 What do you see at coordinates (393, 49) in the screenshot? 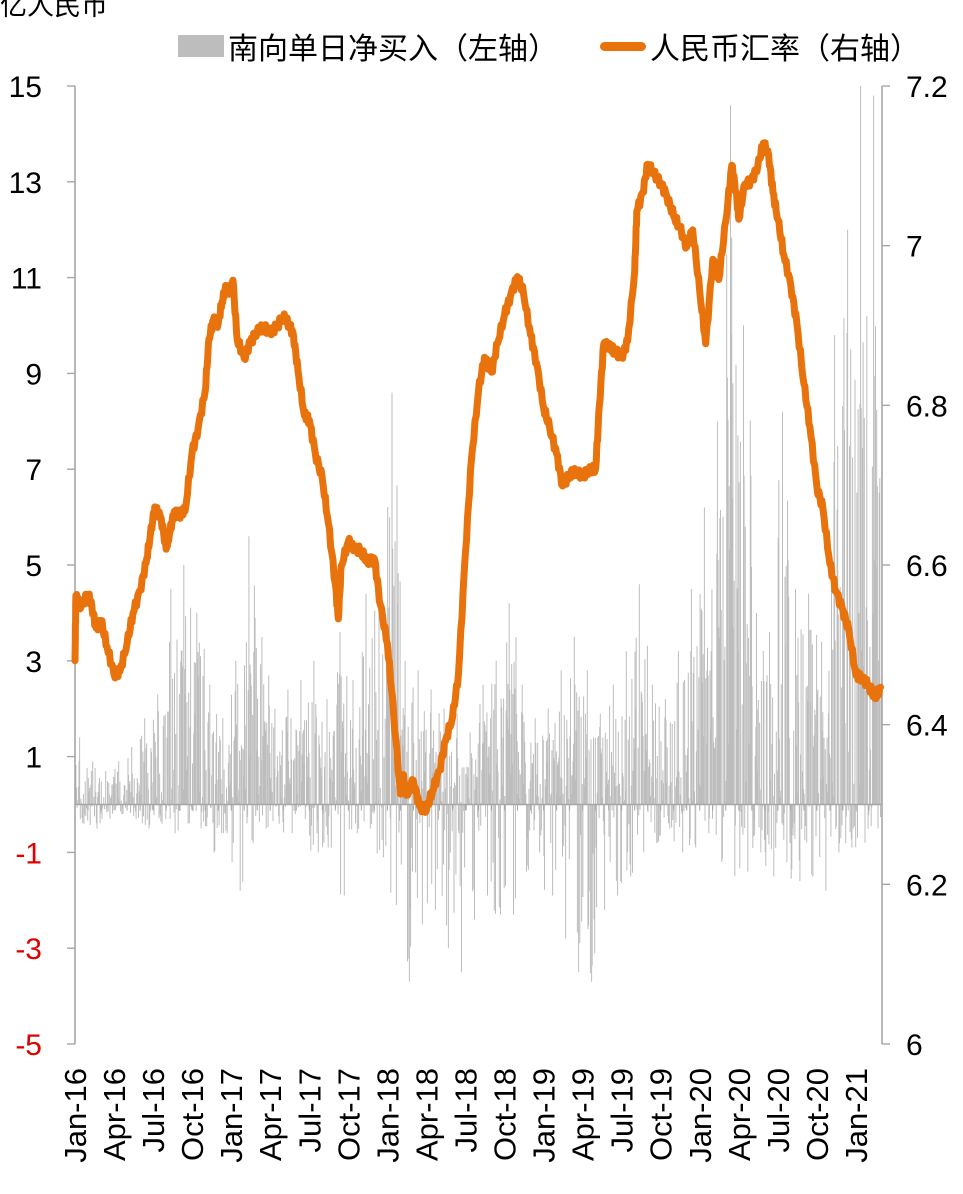
I see `legend-label-net-buy: 南向单日净买入（左轴）` at bounding box center [393, 49].